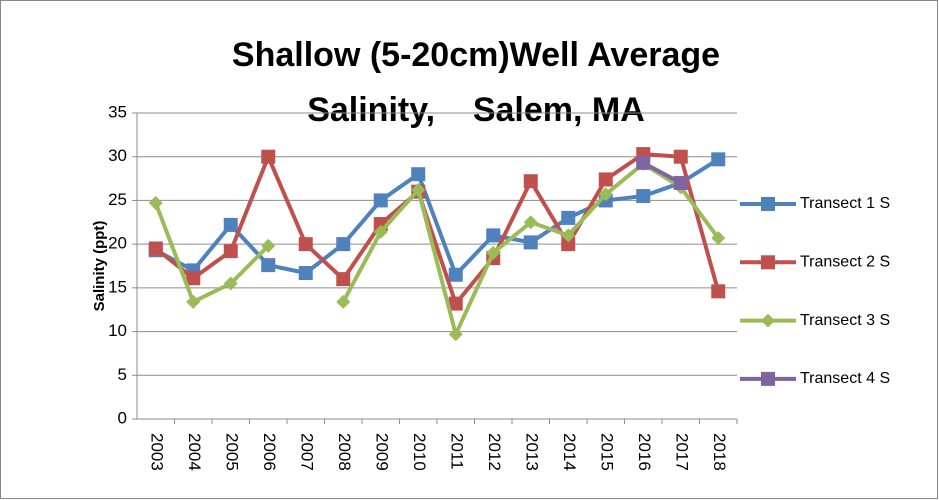 The height and width of the screenshot is (500, 939). I want to click on x-tick-label: 2014, so click(569, 452).